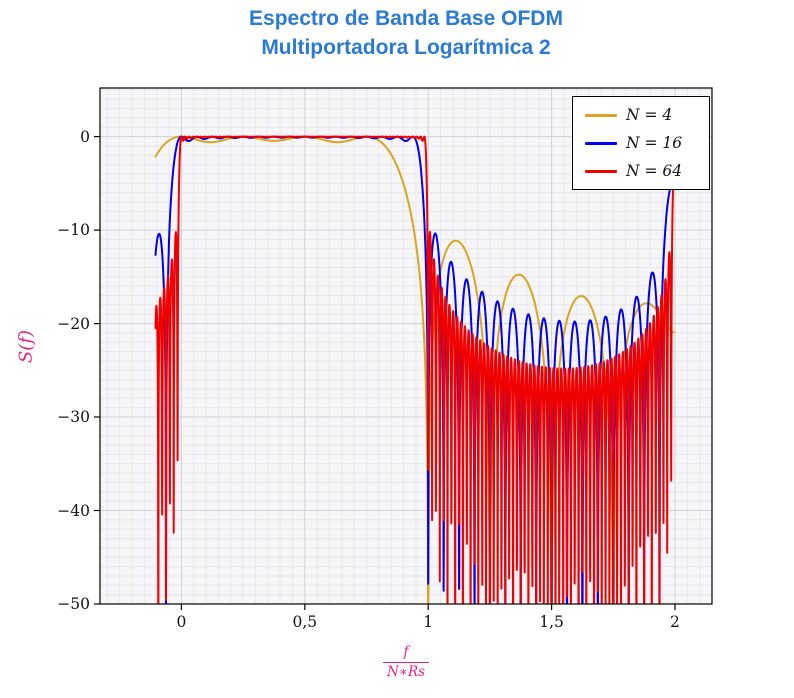 This screenshot has height=698, width=794. I want to click on x-tick-label: 0, so click(181, 622).